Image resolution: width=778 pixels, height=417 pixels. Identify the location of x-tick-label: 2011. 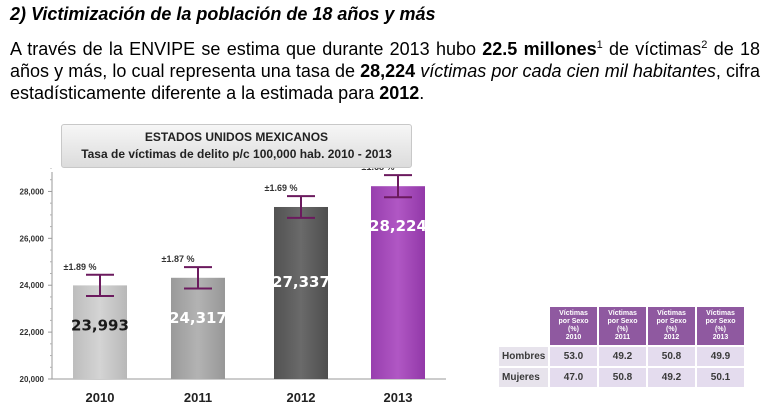
(198, 397).